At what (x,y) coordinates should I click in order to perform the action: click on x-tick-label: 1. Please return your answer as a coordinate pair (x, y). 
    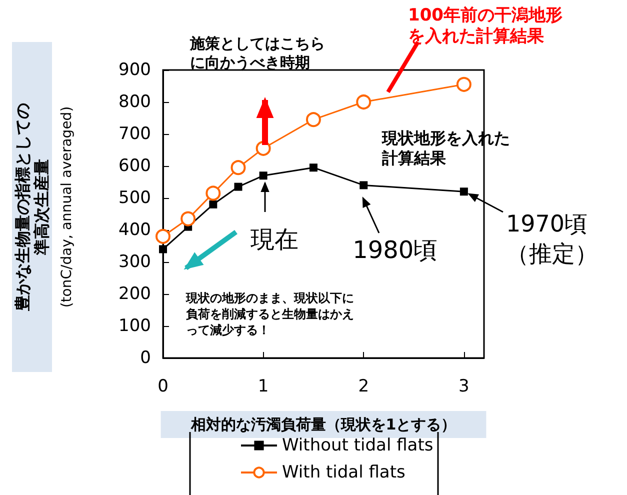
    Looking at the image, I should click on (263, 386).